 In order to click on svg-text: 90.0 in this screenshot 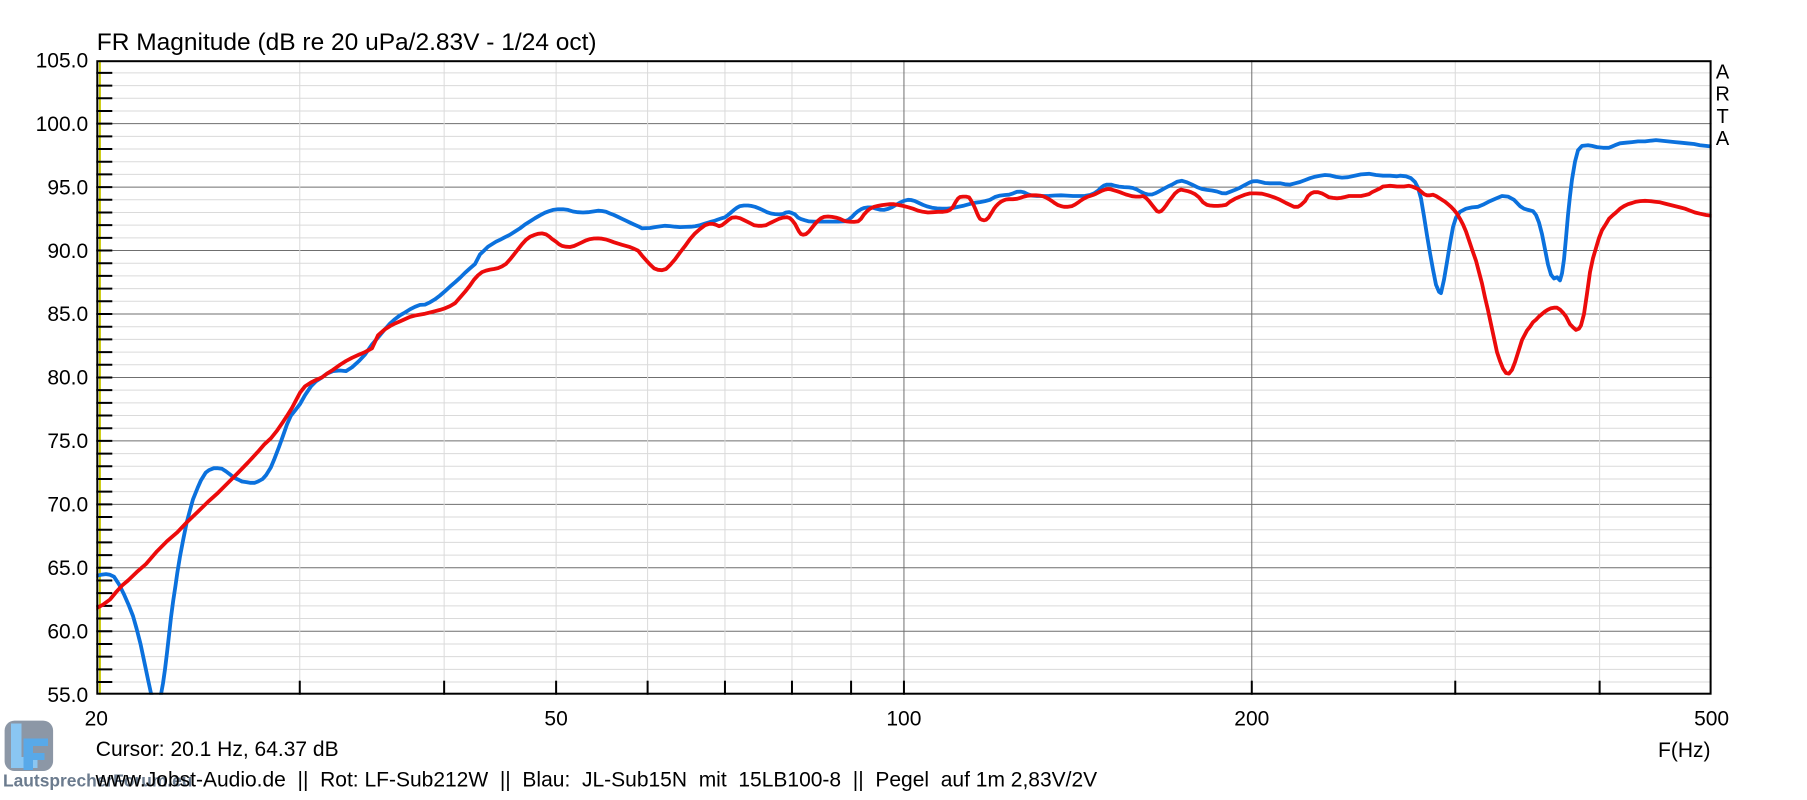, I will do `click(67, 251)`.